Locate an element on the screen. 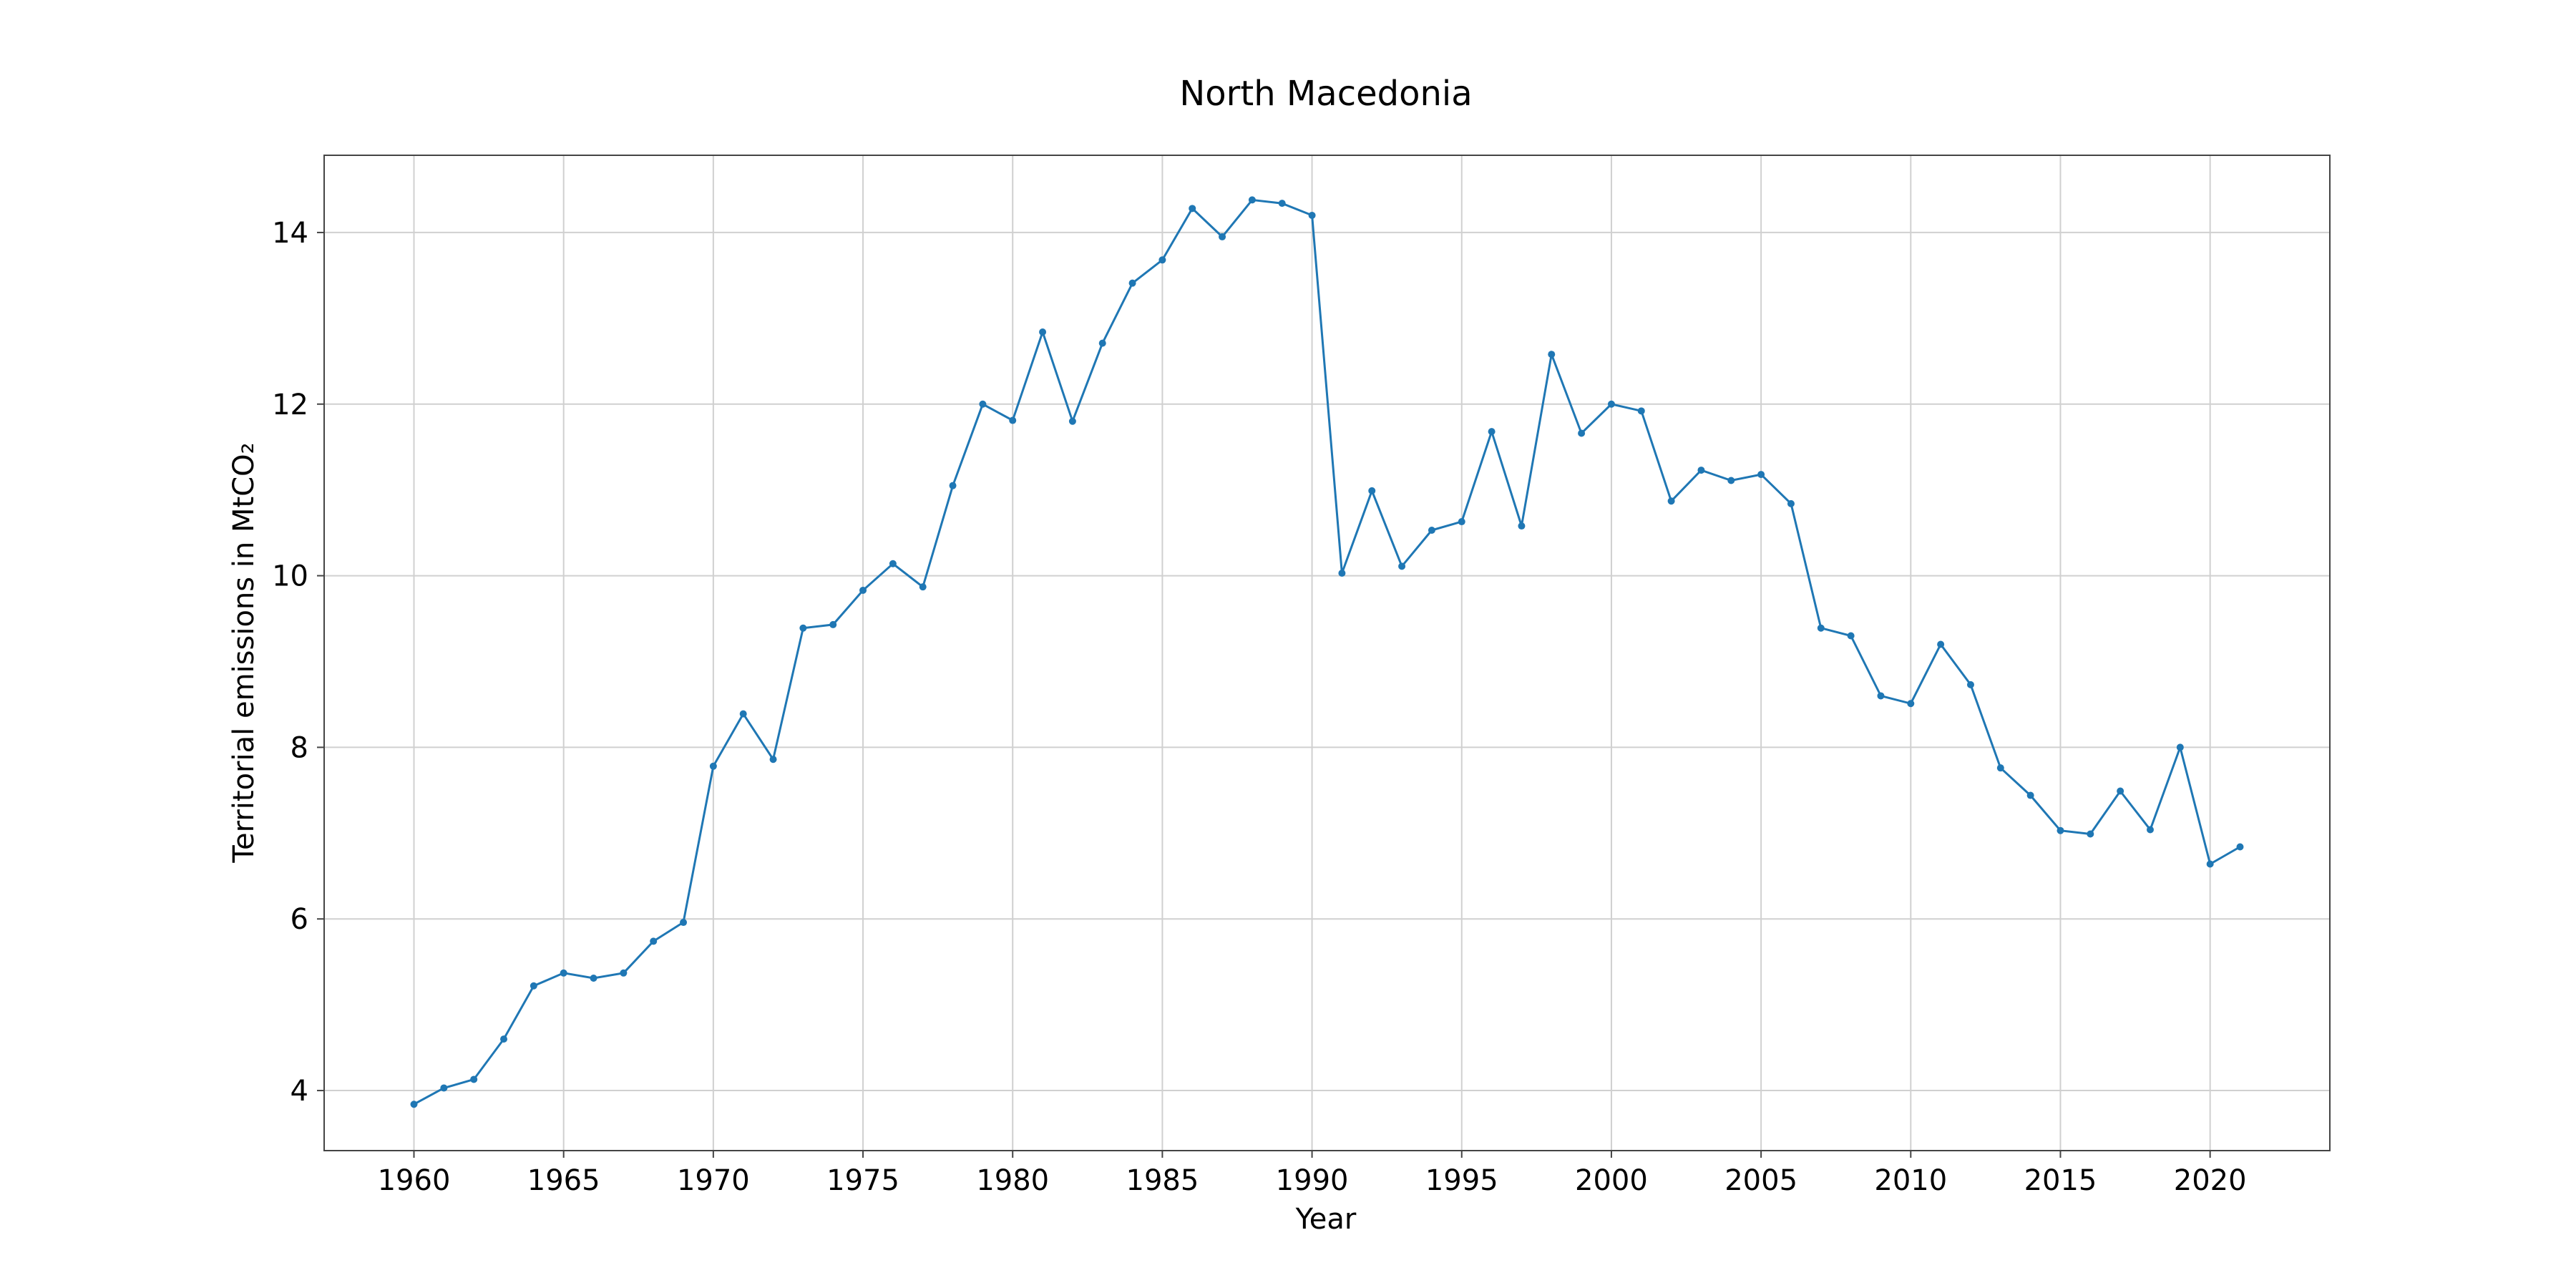 The height and width of the screenshot is (1288, 2576). x-tick-label: 1970 is located at coordinates (713, 1180).